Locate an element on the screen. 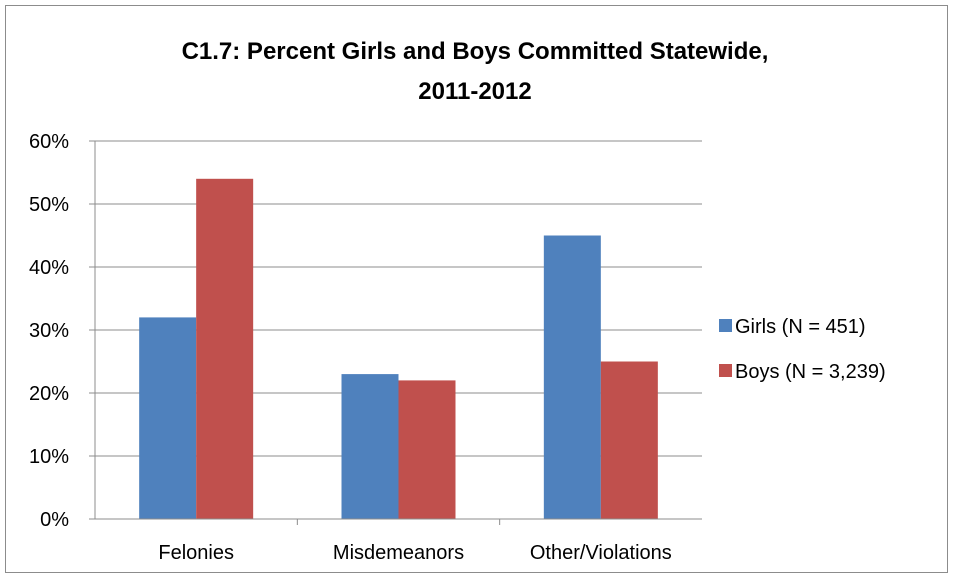 The width and height of the screenshot is (955, 580). y-tick-label: 50% is located at coordinates (49, 205).